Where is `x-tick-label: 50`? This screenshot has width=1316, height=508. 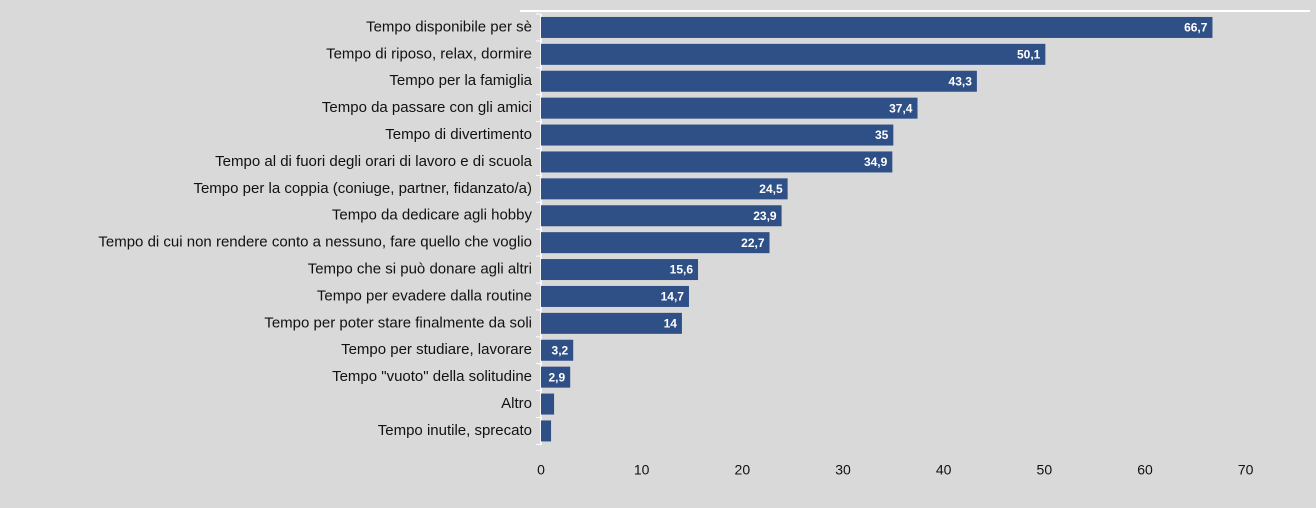 x-tick-label: 50 is located at coordinates (1045, 470).